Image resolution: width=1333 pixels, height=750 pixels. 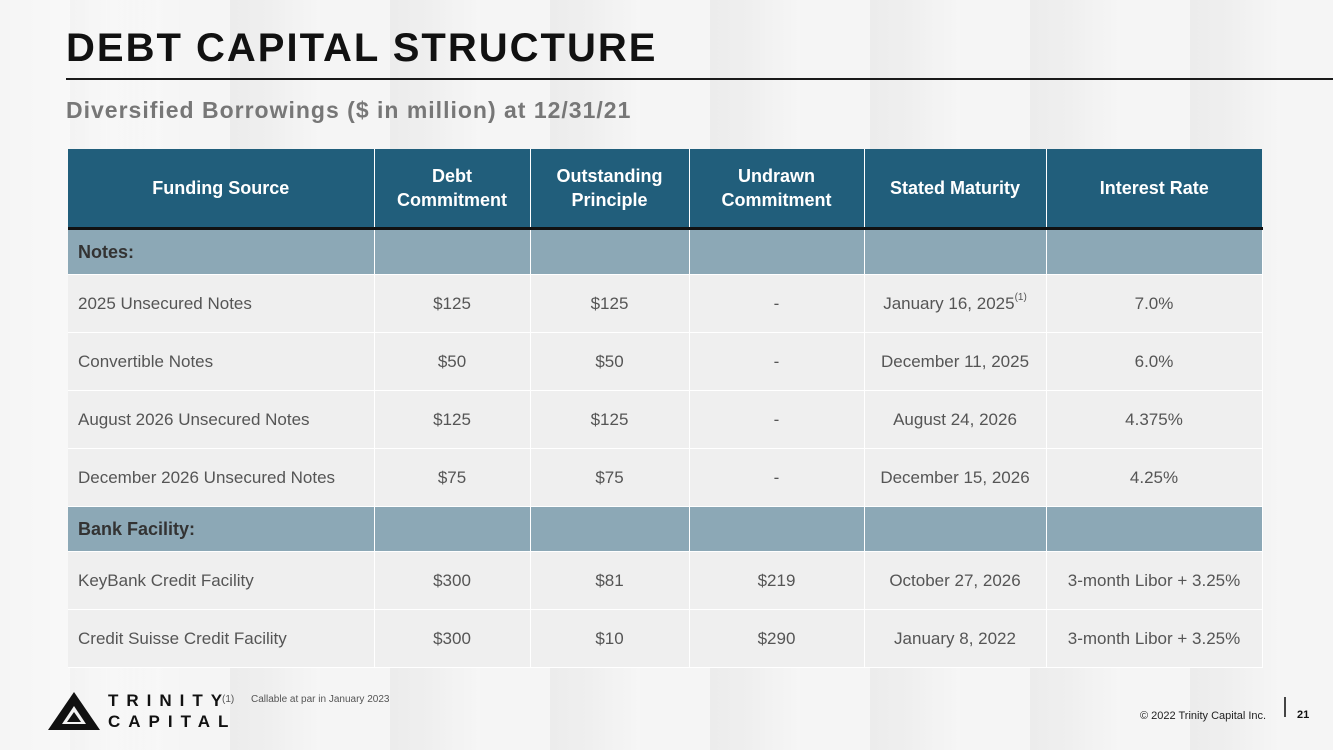 What do you see at coordinates (221, 638) in the screenshot?
I see `cell-source: Credit Suisse Credit Facility` at bounding box center [221, 638].